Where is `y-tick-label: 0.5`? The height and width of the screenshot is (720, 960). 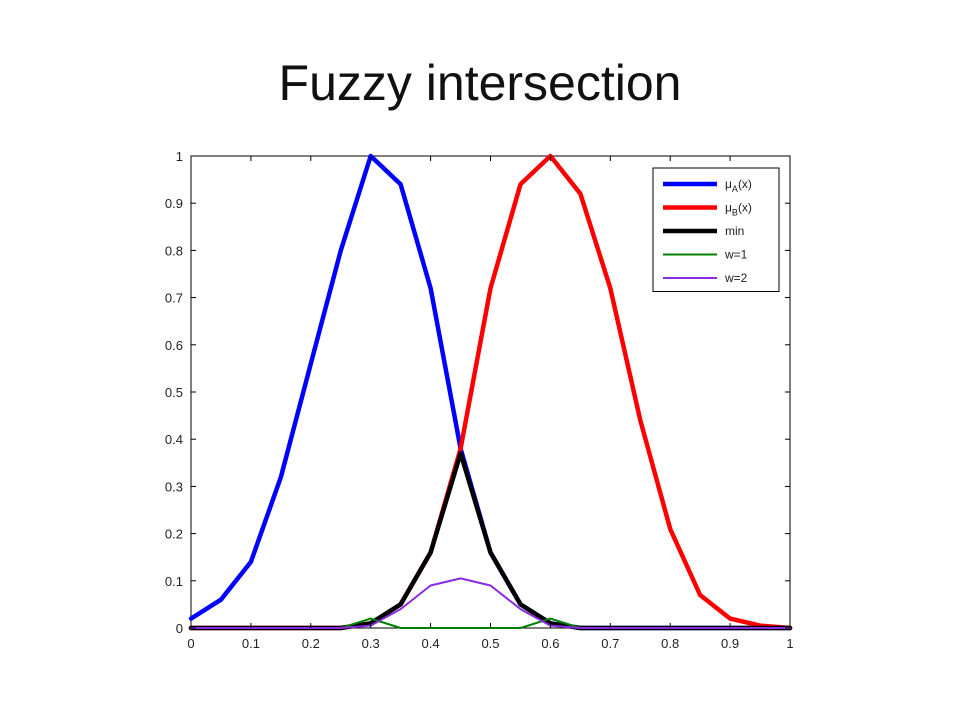 y-tick-label: 0.5 is located at coordinates (174, 392).